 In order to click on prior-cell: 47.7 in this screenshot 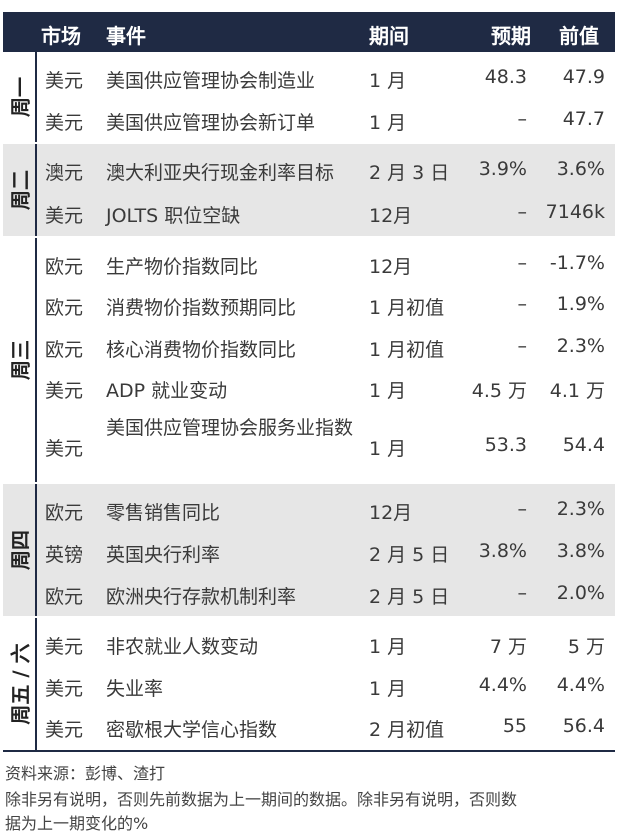, I will do `click(583, 119)`.